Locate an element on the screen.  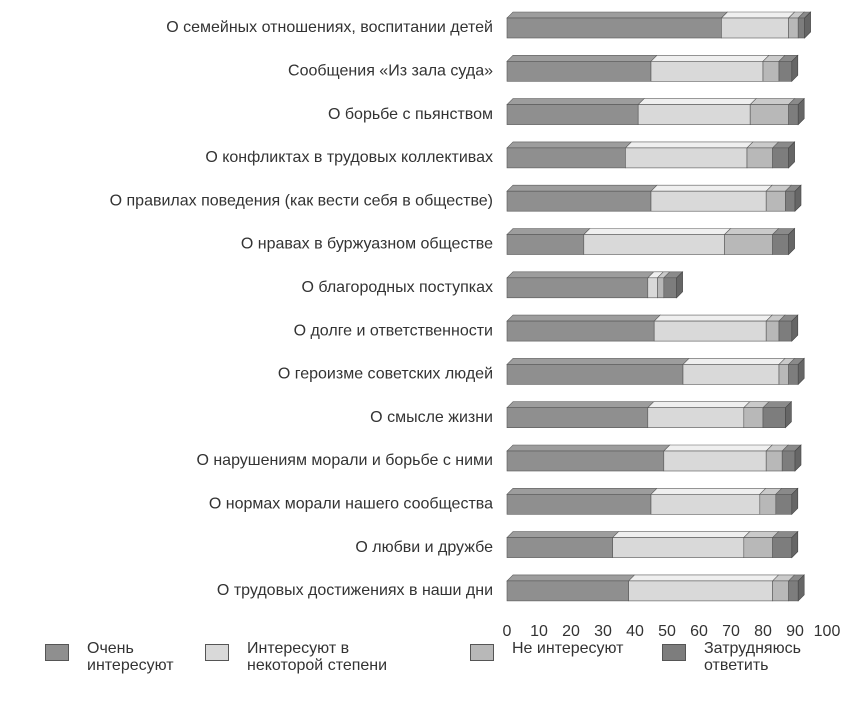
category-label: О нормах морали нашего сообщества is located at coordinates (351, 504).